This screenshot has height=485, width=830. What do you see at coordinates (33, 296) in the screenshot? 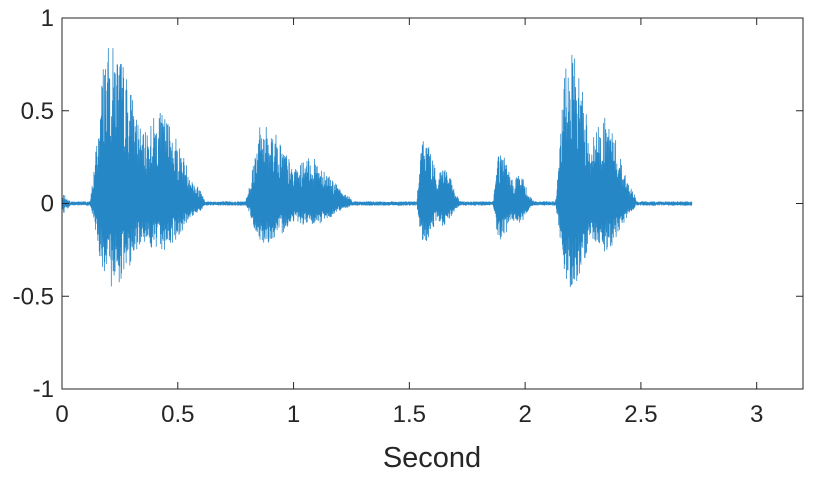
I see `y-tick-label: -0.5` at bounding box center [33, 296].